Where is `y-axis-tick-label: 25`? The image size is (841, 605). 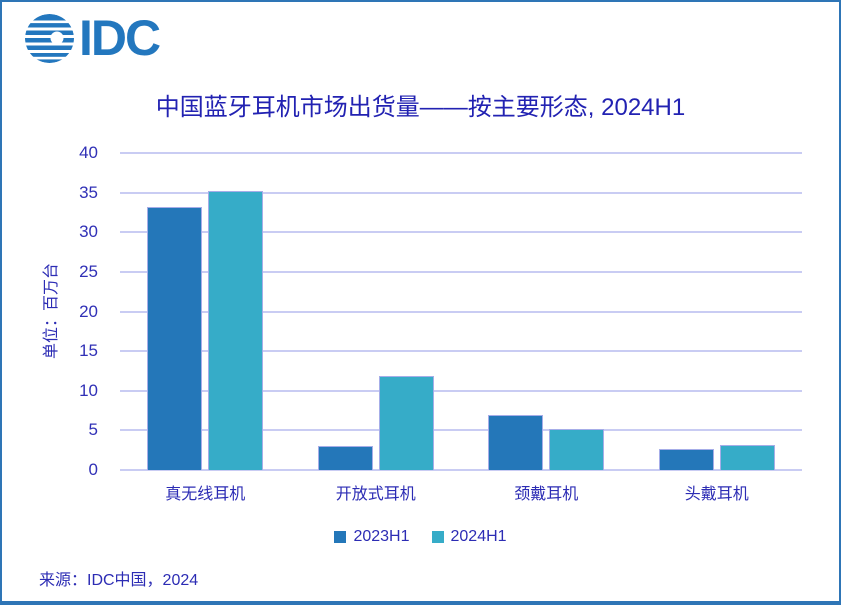 y-axis-tick-label: 25 is located at coordinates (88, 271).